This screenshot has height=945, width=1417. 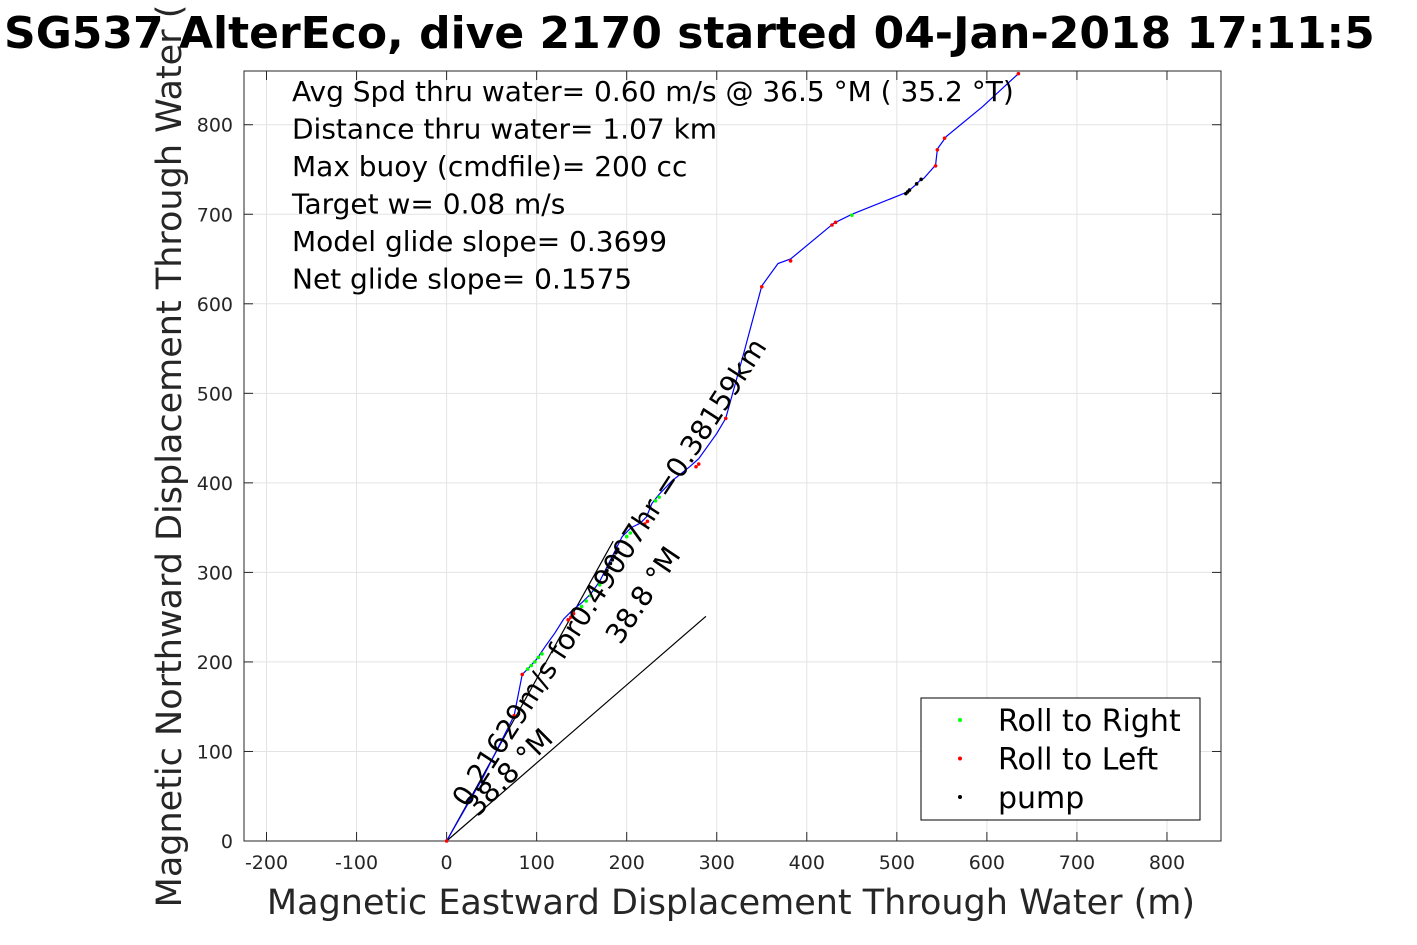 I want to click on y-tick-label: 700, so click(x=215, y=215).